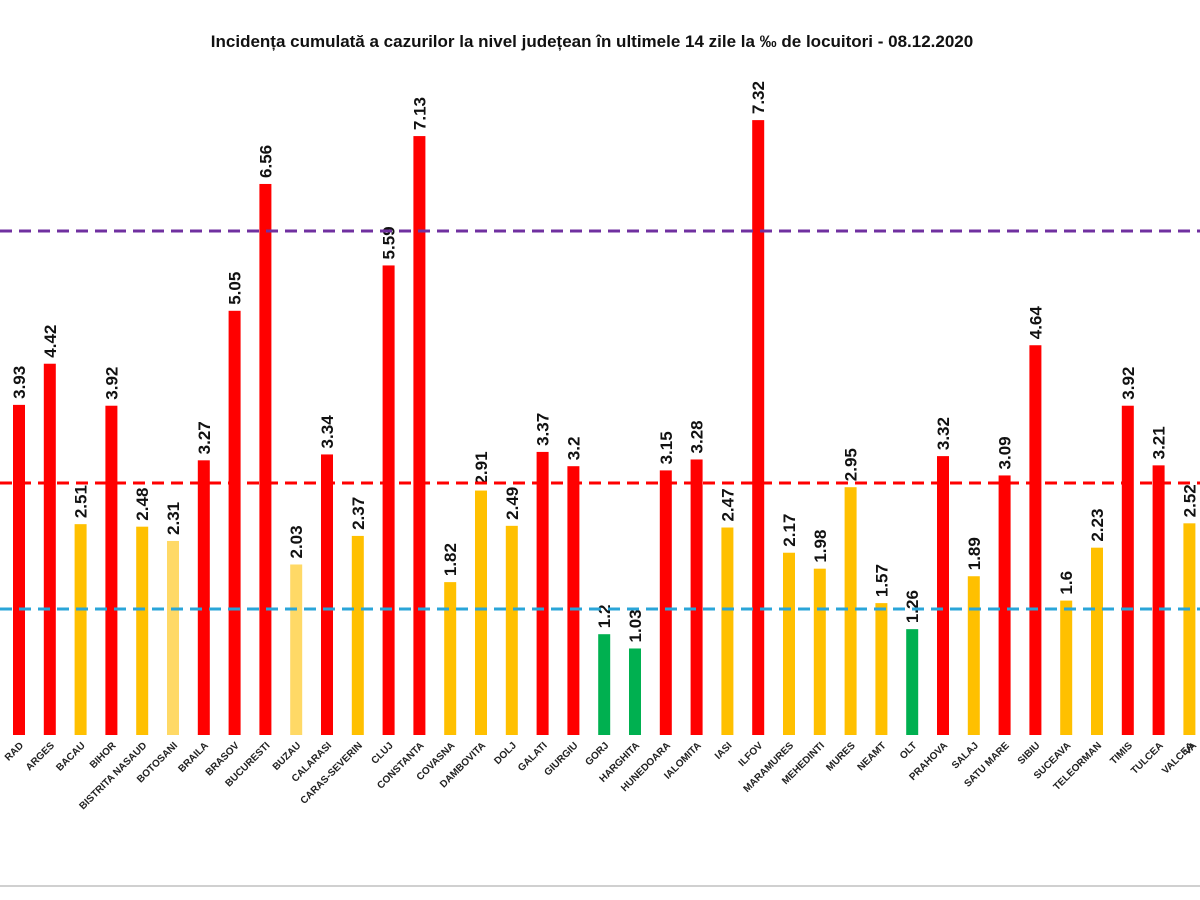 The width and height of the screenshot is (1200, 900). What do you see at coordinates (70, 756) in the screenshot?
I see `x-tick-label: BACAU` at bounding box center [70, 756].